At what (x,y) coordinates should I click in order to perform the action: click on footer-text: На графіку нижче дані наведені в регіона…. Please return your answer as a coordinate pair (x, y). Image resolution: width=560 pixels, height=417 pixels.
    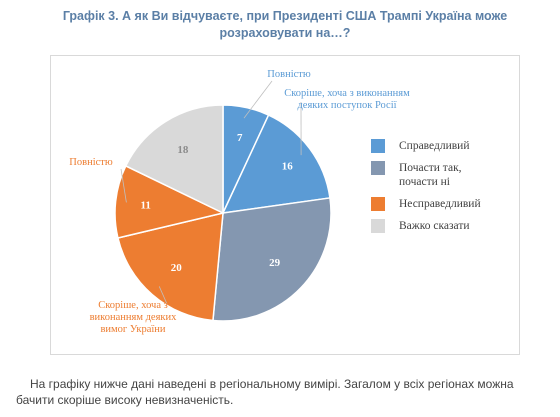
    Looking at the image, I should click on (265, 392).